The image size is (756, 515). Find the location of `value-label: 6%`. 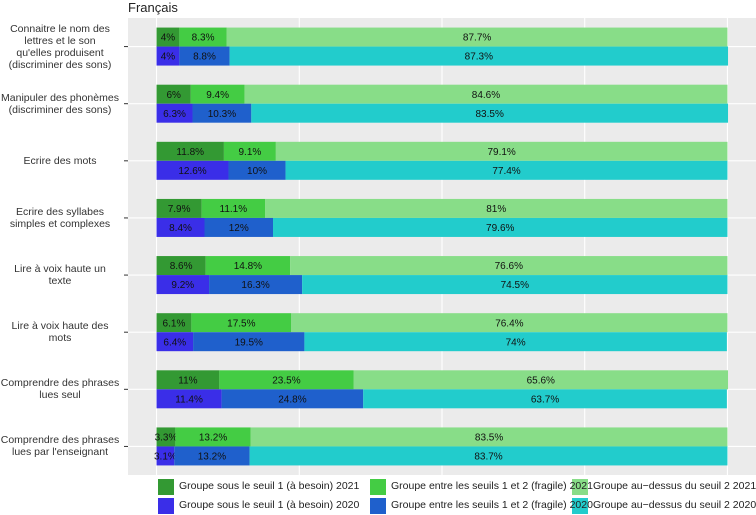

value-label: 6% is located at coordinates (173, 95).